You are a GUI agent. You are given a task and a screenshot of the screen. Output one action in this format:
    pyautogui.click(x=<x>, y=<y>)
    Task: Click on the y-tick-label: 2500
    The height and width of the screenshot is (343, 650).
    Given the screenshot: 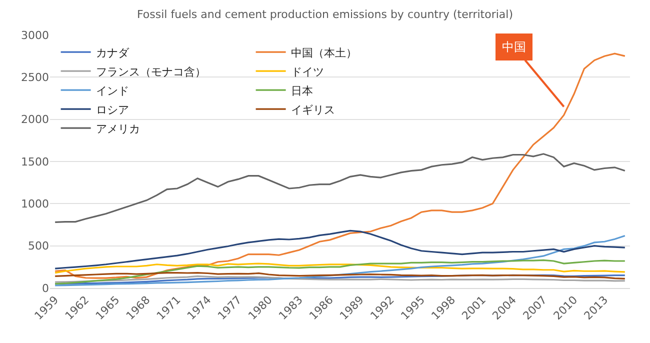 What is the action you would take?
    pyautogui.click(x=35, y=77)
    